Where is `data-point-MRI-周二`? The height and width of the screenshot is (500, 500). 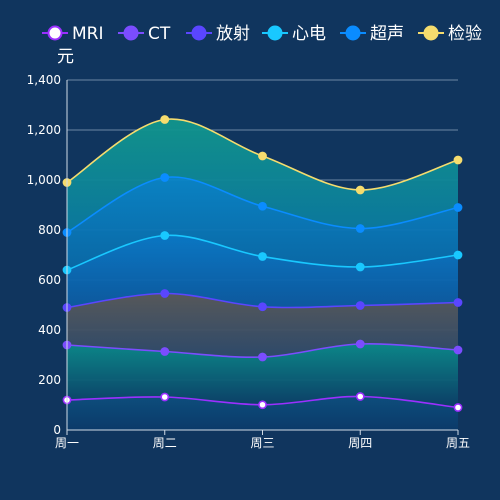 data-point-MRI-周二 is located at coordinates (165, 397).